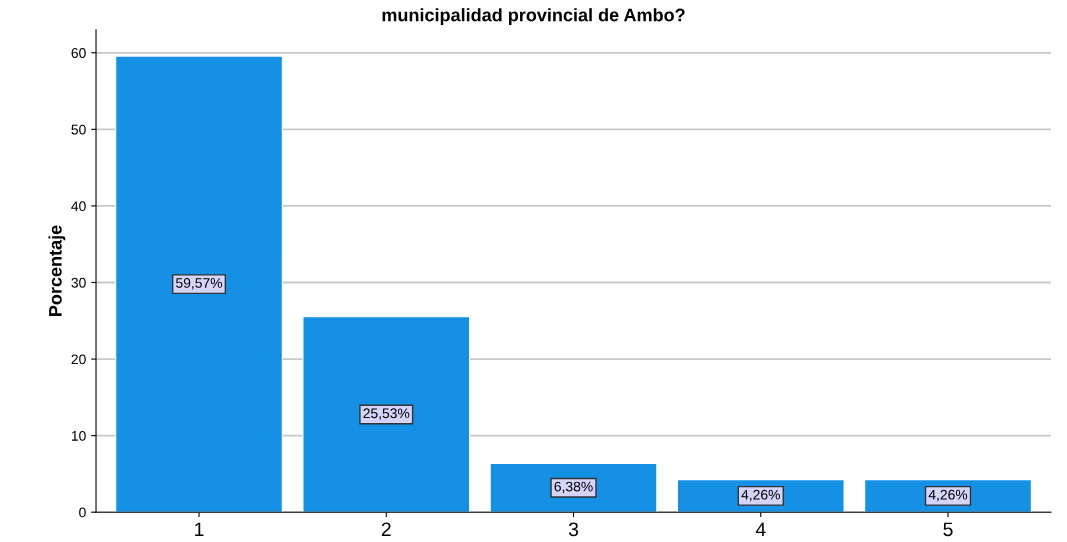  Describe the element at coordinates (199, 529) in the screenshot. I see `x-tick-label: 1` at that location.